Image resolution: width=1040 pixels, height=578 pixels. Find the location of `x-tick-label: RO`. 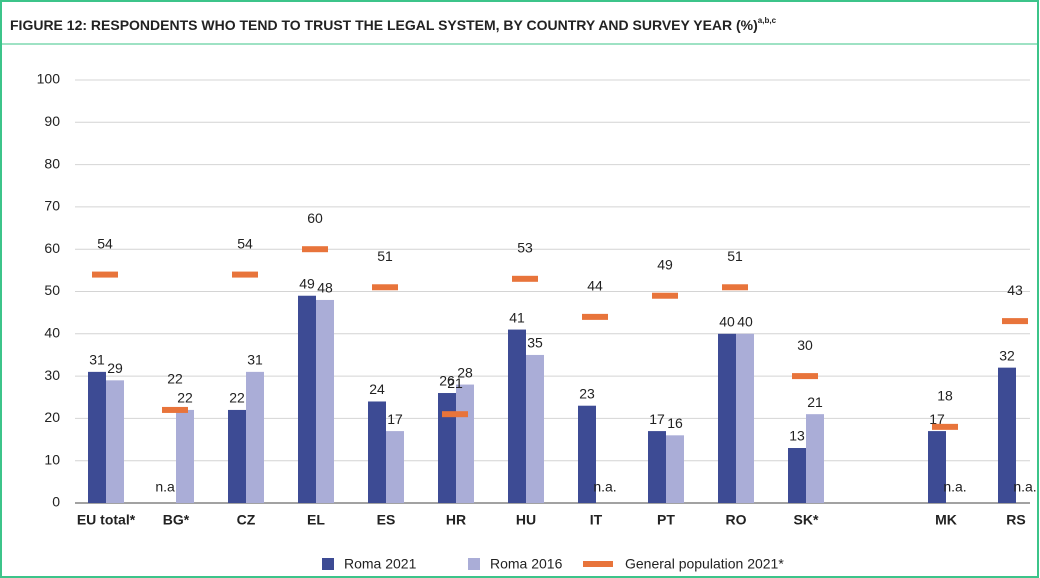

x-tick-label: RO is located at coordinates (736, 520).